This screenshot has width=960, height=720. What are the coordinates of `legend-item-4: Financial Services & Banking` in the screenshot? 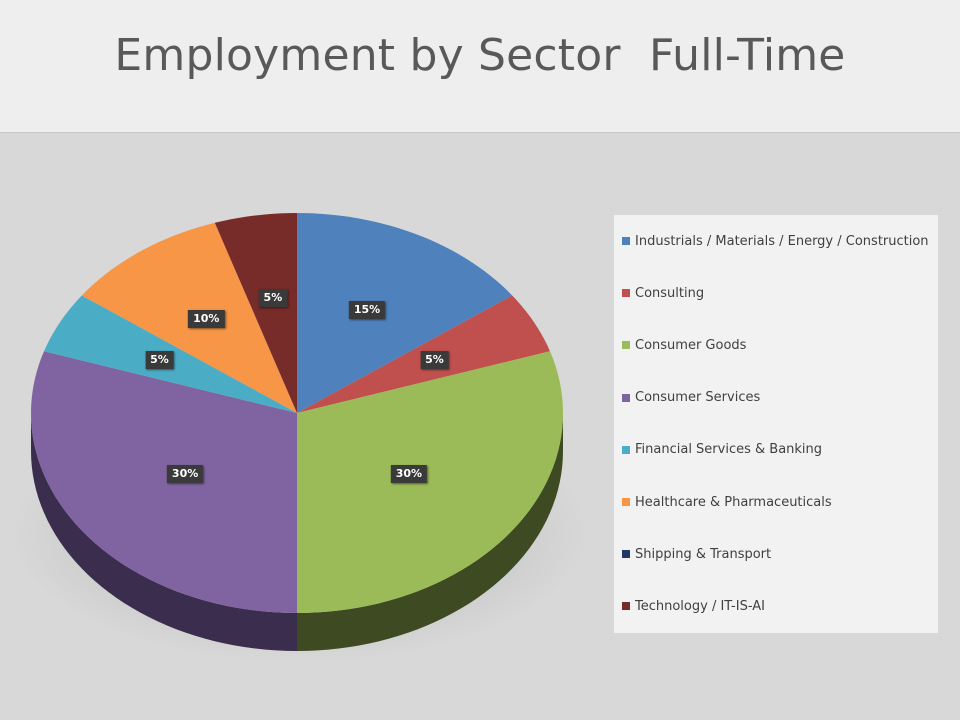 It's located at (722, 450).